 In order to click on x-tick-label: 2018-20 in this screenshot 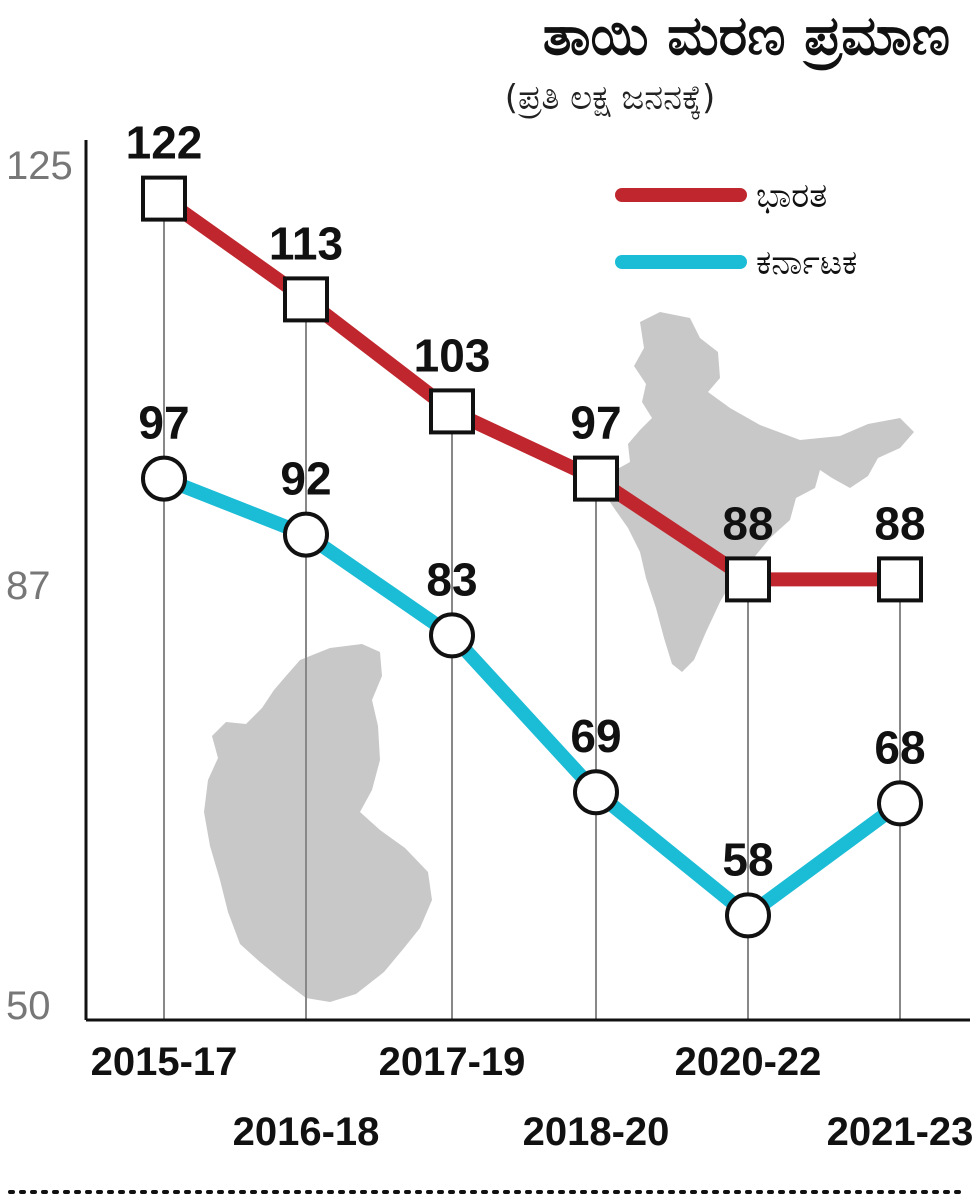, I will do `click(596, 1132)`.